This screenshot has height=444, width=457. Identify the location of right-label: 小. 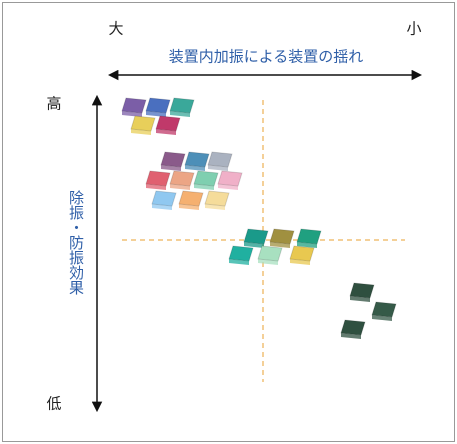
(413, 29).